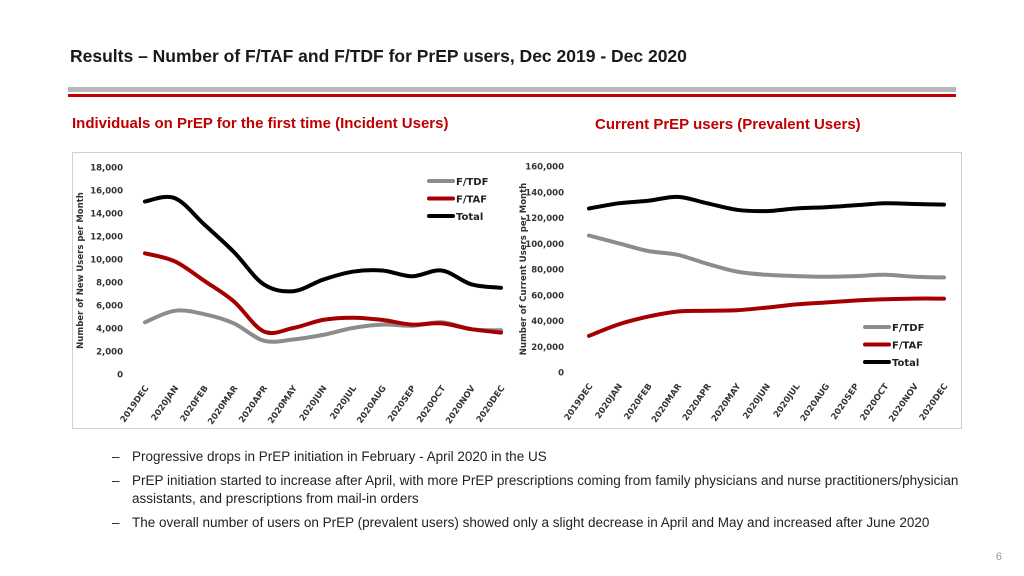 Image resolution: width=1024 pixels, height=576 pixels. Describe the element at coordinates (544, 168) in the screenshot. I see `y-tick-label: 160,000` at that location.